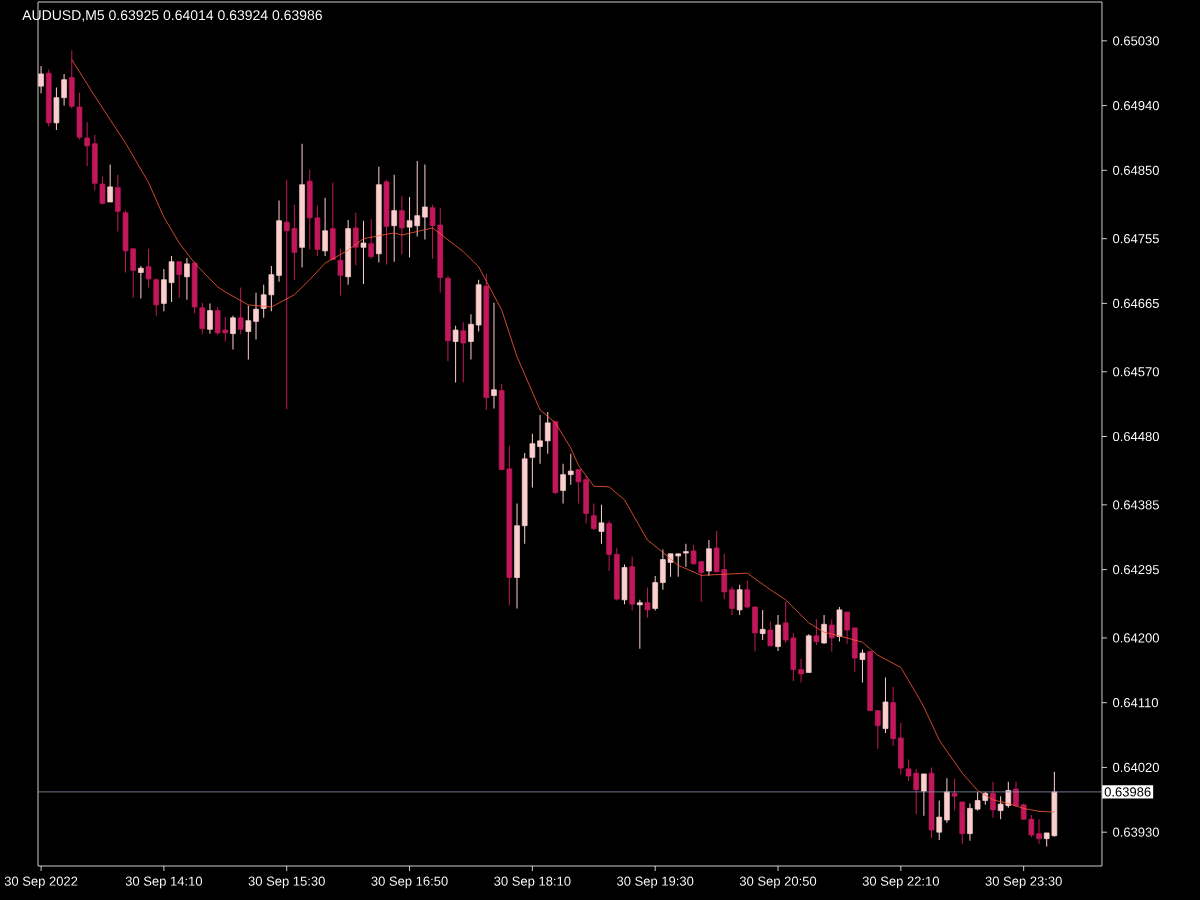 This screenshot has width=1200, height=900. Describe the element at coordinates (900, 882) in the screenshot. I see `x-tick-label: 30 Sep 22:10` at that location.